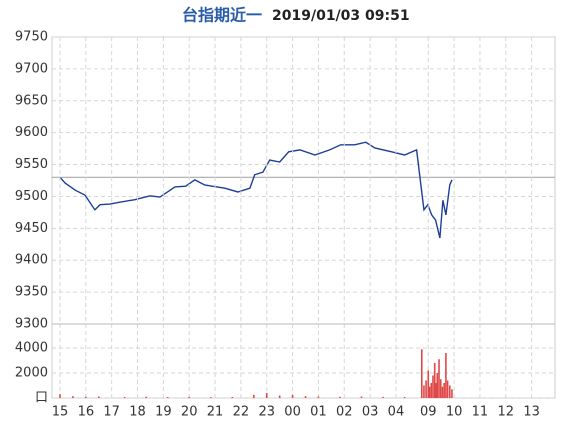 Image resolution: width=564 pixels, height=446 pixels. What do you see at coordinates (318, 412) in the screenshot?
I see `x-tick-label: 01` at bounding box center [318, 412].